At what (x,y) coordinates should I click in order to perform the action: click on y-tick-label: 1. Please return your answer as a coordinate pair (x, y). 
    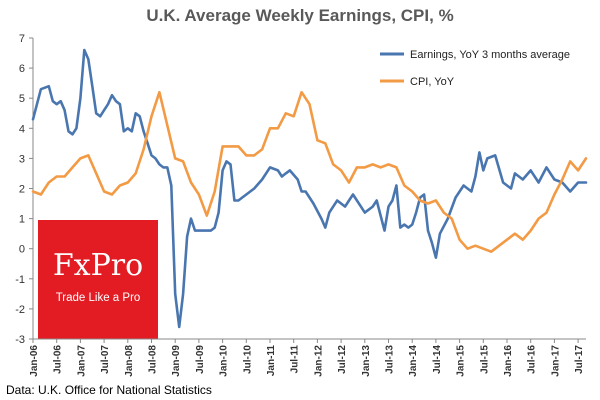
    Looking at the image, I should click on (22, 220).